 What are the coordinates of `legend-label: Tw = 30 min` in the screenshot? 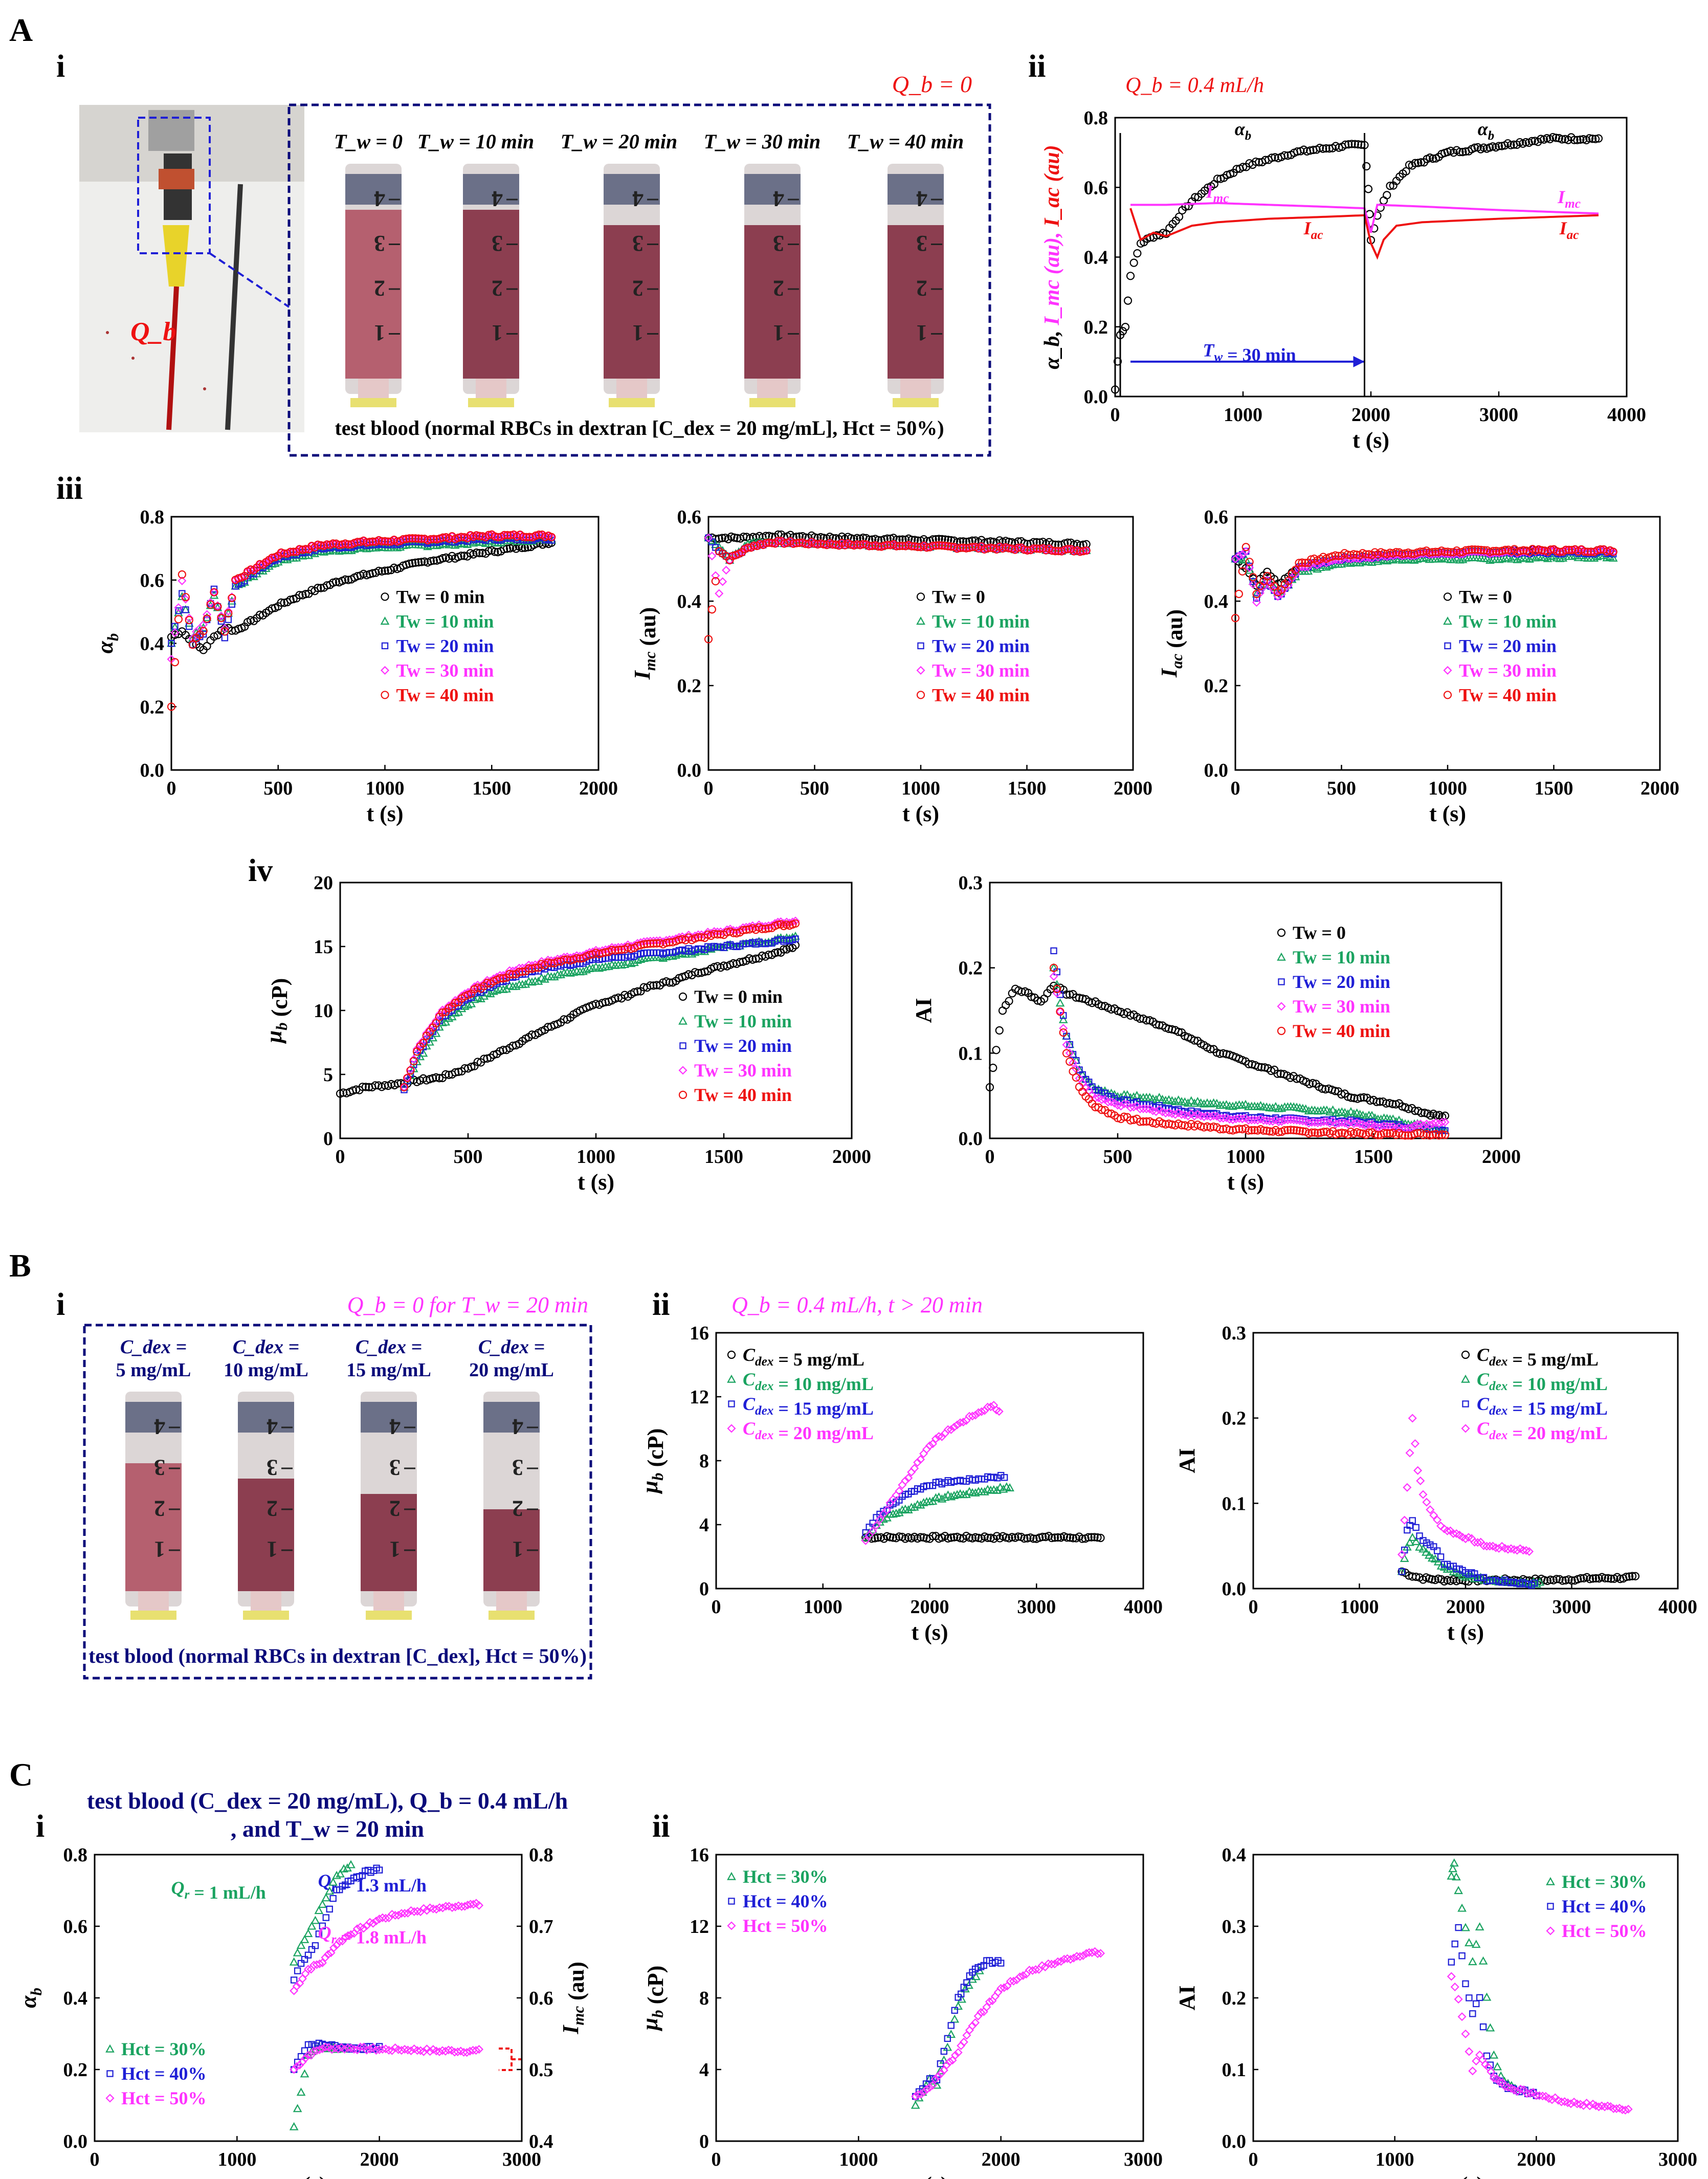 It's located at (981, 670).